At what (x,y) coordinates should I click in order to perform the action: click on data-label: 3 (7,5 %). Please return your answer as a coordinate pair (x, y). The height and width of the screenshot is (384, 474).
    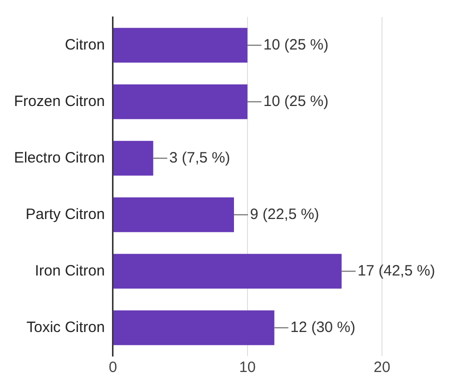
    Looking at the image, I should click on (199, 157).